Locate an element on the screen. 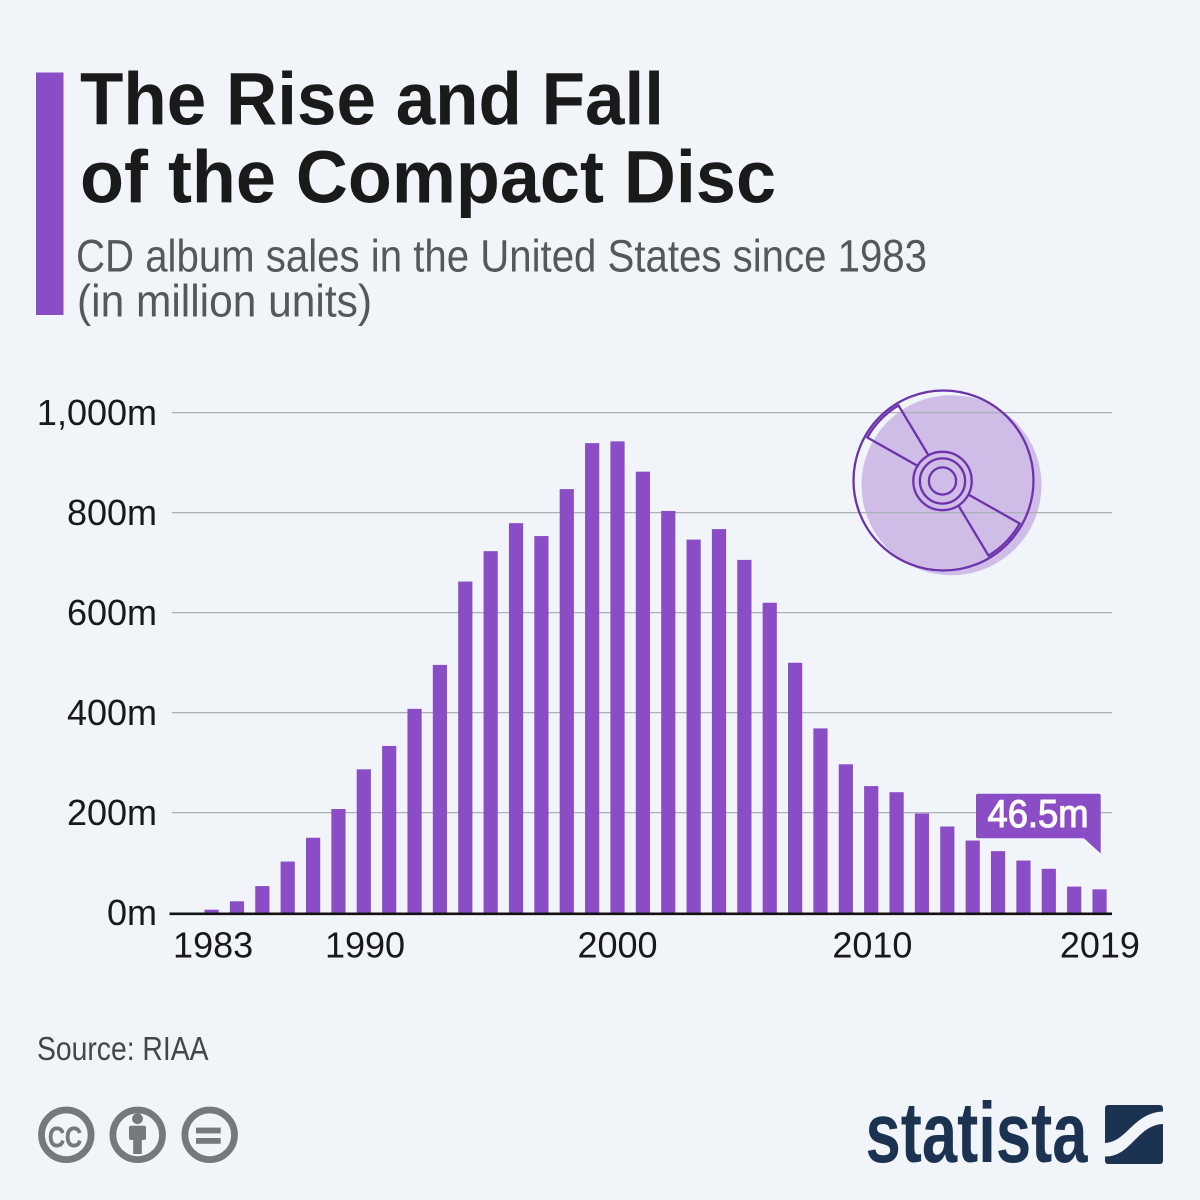  svg-text: The Rise and Fall is located at coordinates (372, 99).